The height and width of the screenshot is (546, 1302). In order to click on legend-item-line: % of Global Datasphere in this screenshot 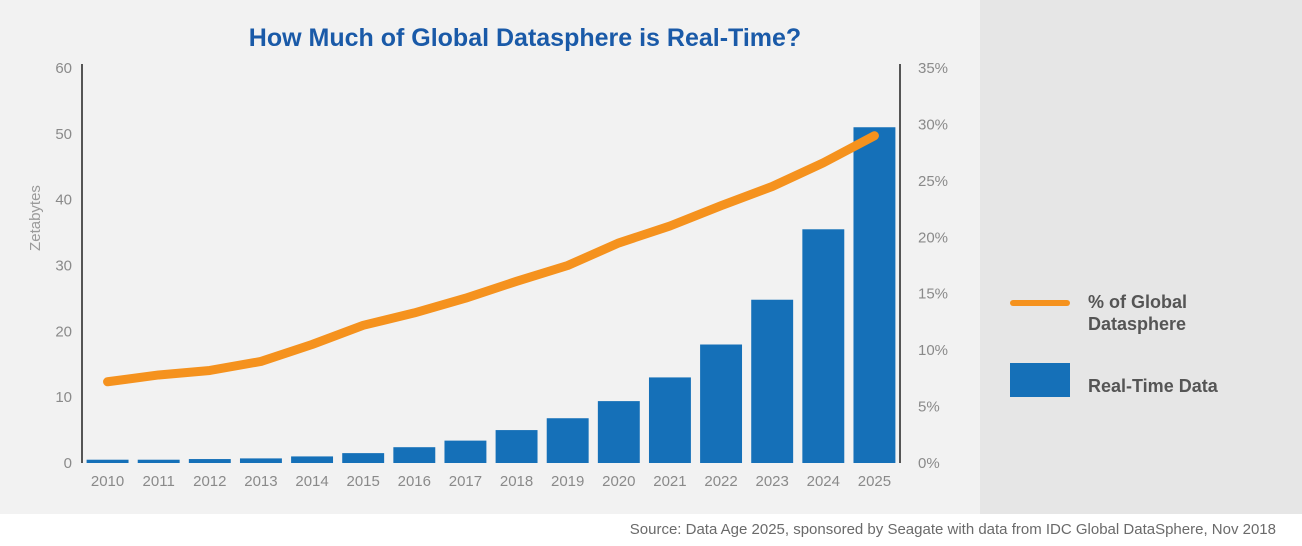, I will do `click(1134, 313)`.